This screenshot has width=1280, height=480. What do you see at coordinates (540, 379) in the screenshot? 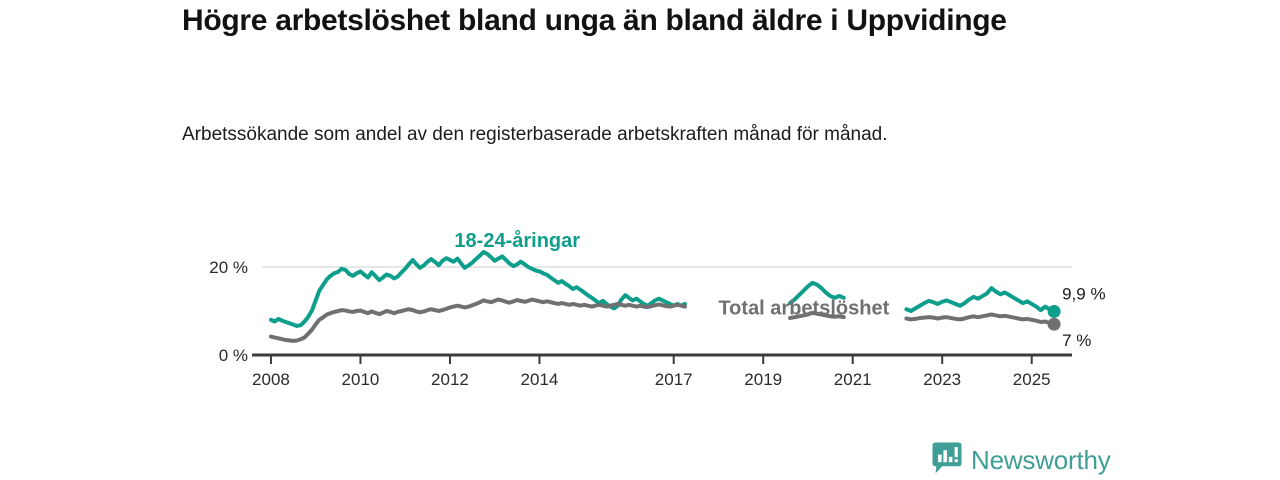
I see `x-tick-label: 2014` at bounding box center [540, 379].